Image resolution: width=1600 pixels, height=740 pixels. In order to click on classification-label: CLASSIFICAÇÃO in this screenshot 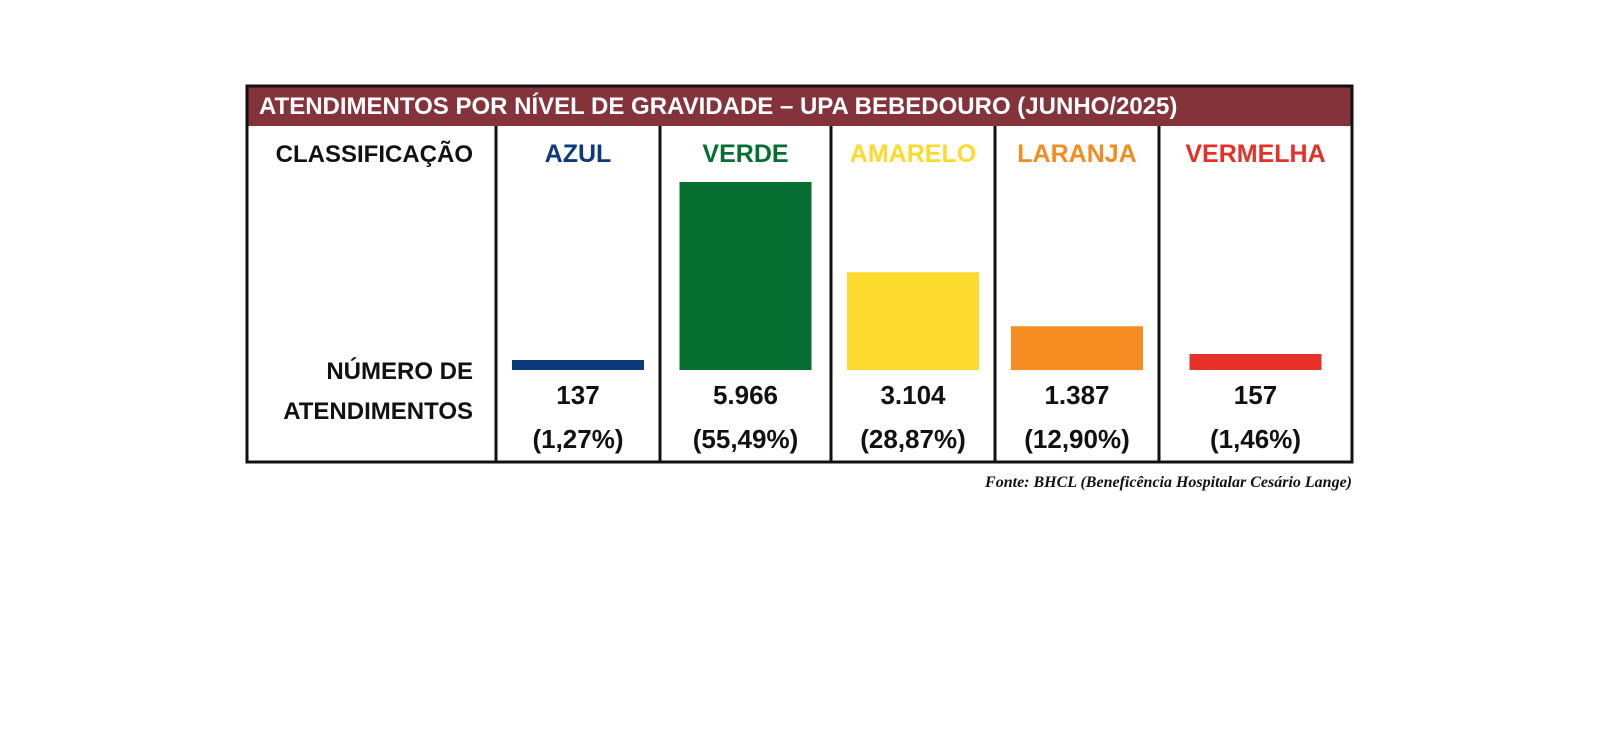, I will do `click(374, 154)`.